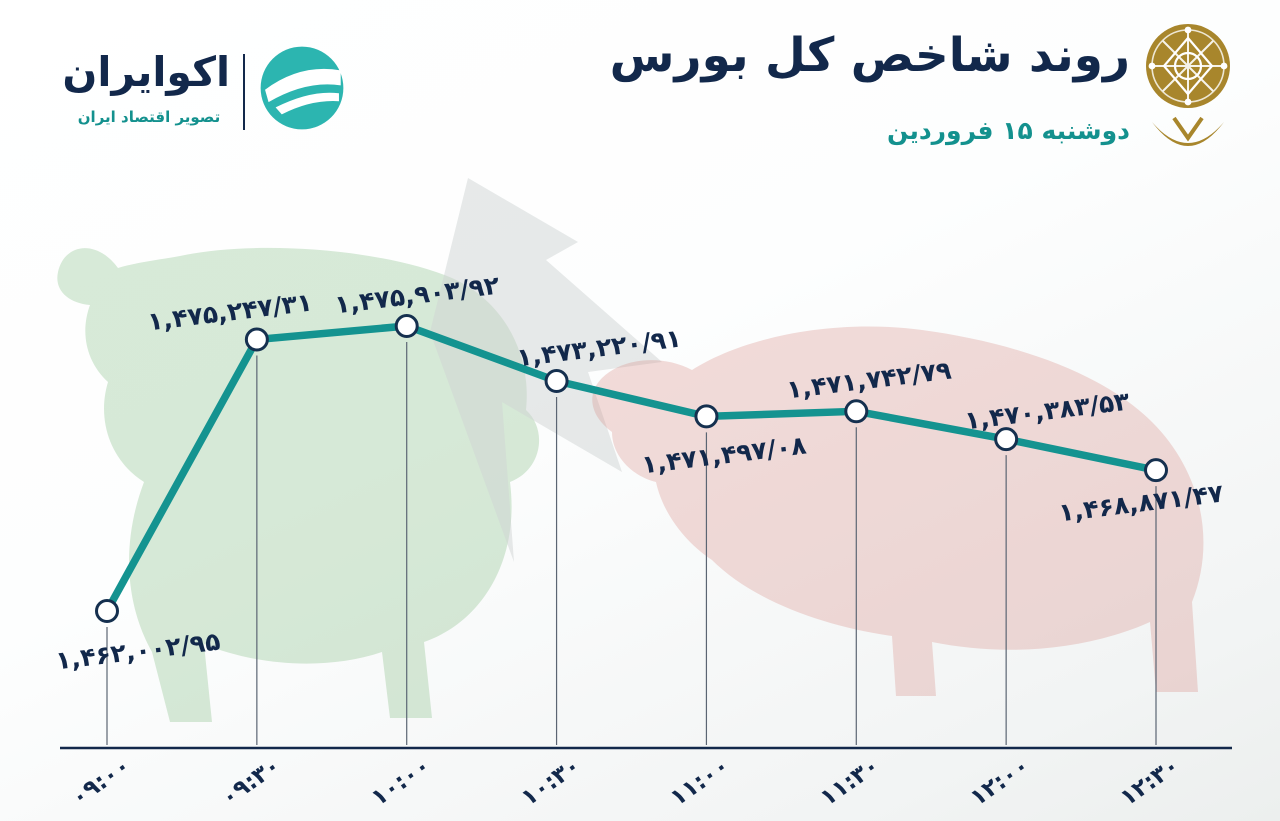  What do you see at coordinates (302, 88) in the screenshot?
I see `brand-logo-icon` at bounding box center [302, 88].